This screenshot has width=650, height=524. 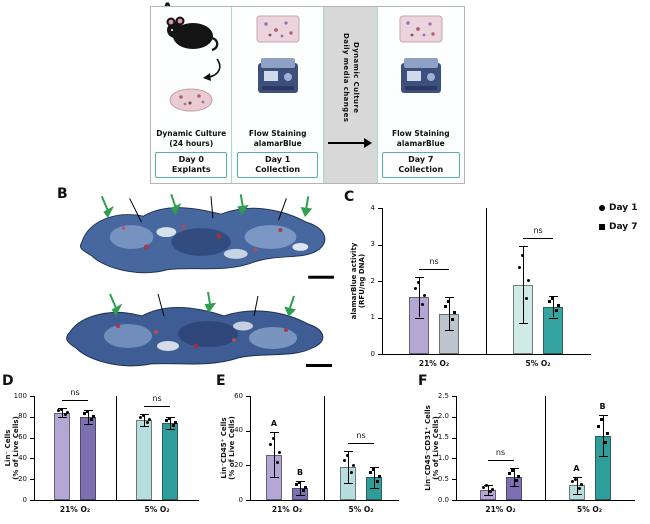 I want to click on day1-circle-marker-icon, so click(x=602, y=208).